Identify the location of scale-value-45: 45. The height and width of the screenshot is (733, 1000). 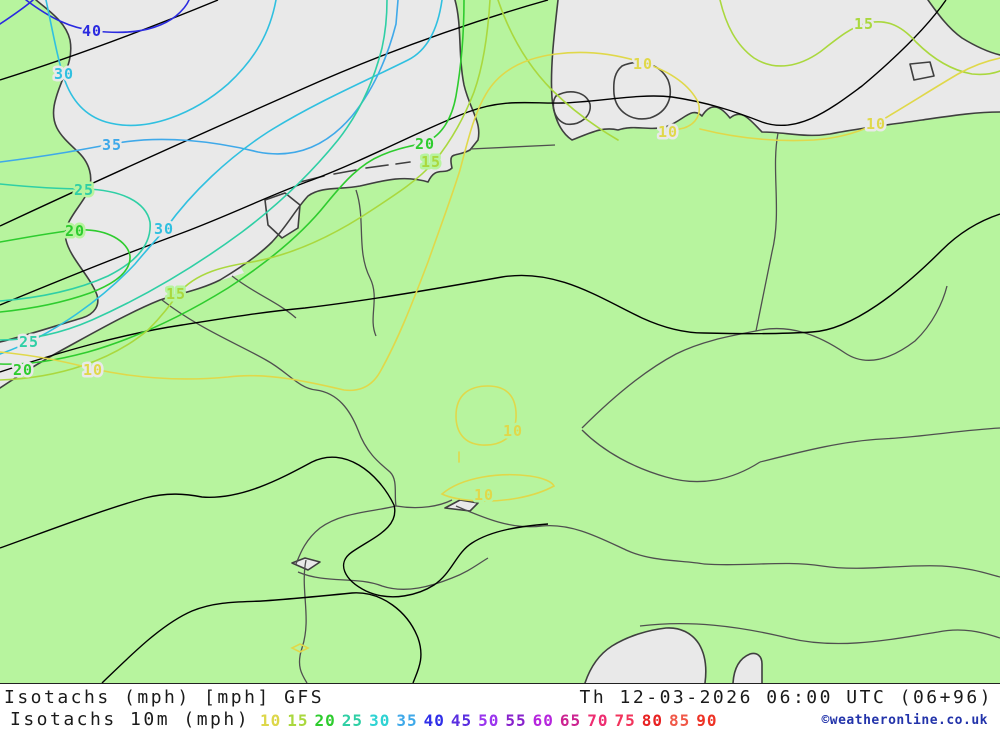
(461, 720).